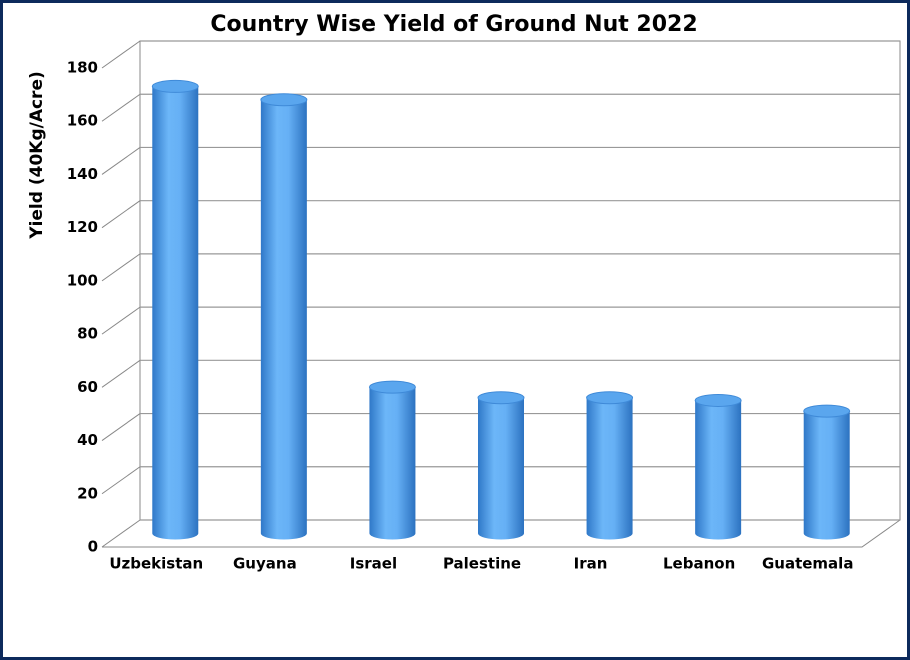 This screenshot has width=910, height=660. Describe the element at coordinates (82, 174) in the screenshot. I see `y-tick-label: 140` at that location.